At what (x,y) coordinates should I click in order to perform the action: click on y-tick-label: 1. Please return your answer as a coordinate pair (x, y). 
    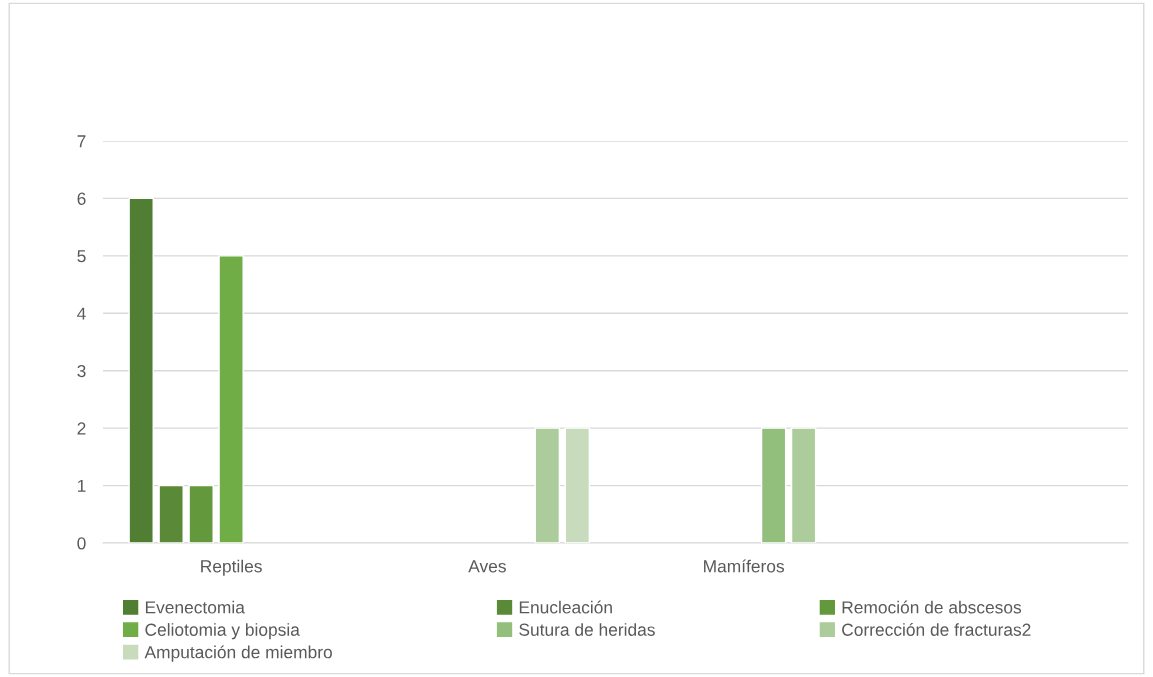
    Looking at the image, I should click on (82, 485).